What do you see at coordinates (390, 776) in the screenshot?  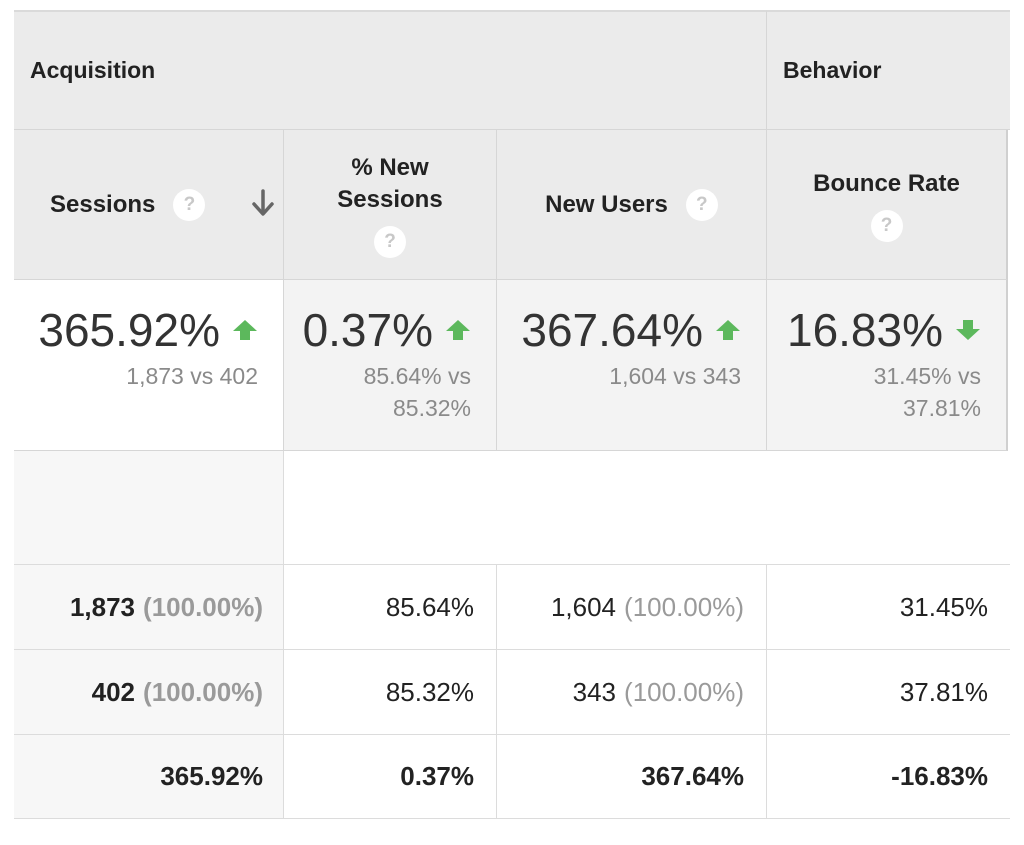 I see `table-row-3-new-sessions: 0.37%` at bounding box center [390, 776].